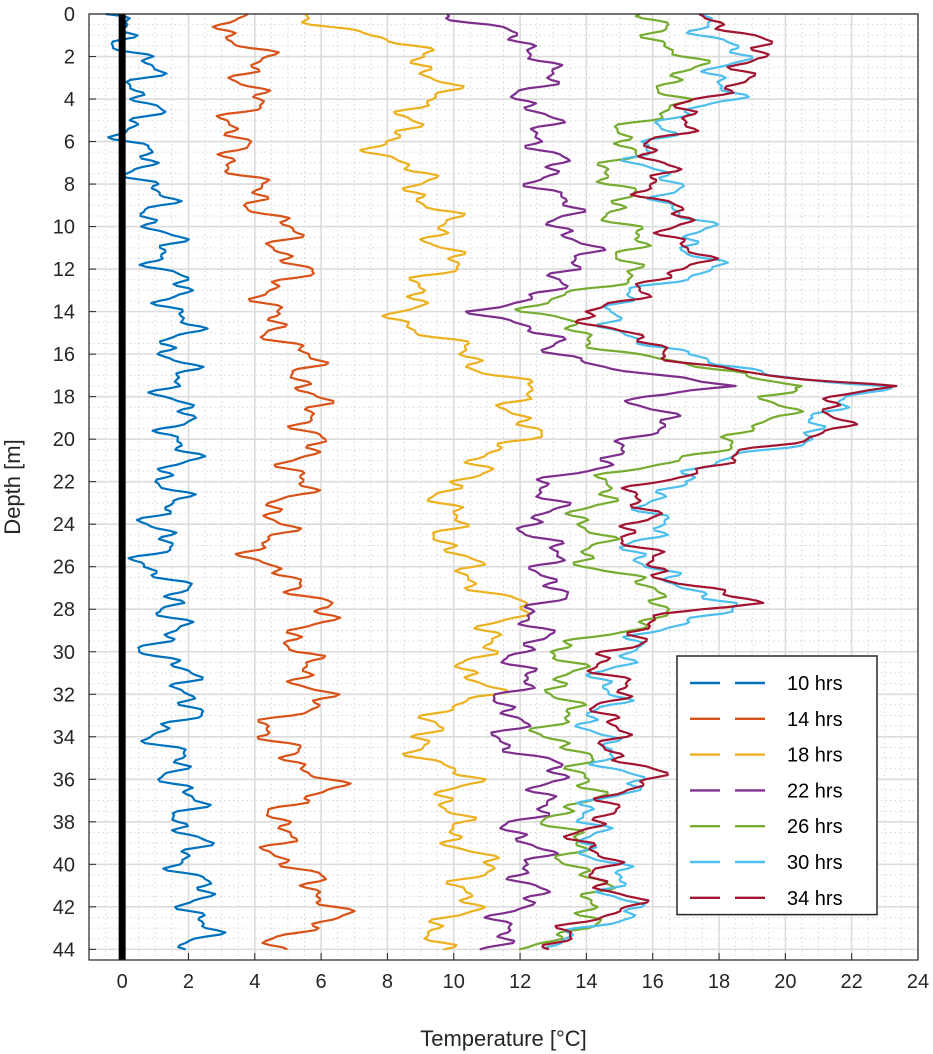  Describe the element at coordinates (188, 982) in the screenshot. I see `x-tick-label: 2` at that location.